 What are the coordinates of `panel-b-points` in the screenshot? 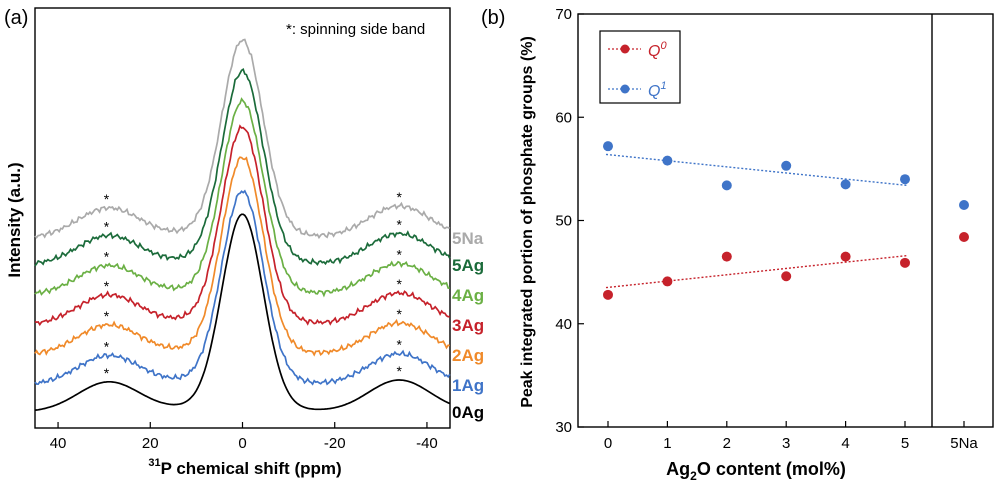 It's located at (786, 220).